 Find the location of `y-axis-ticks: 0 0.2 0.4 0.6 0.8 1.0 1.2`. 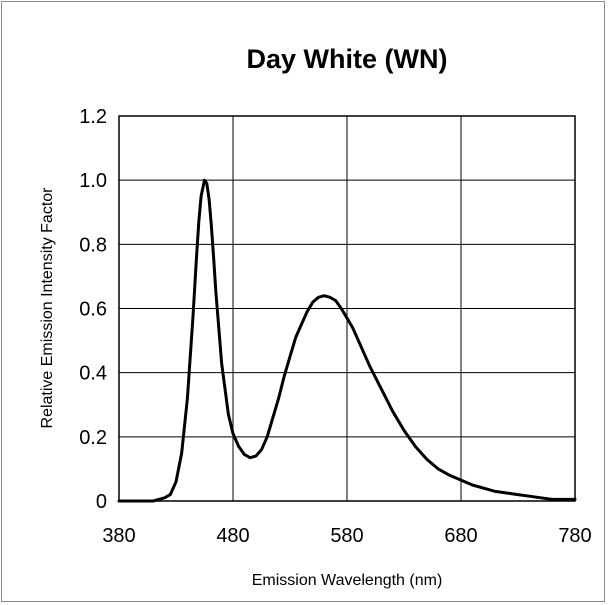

y-axis-ticks: 0 0.2 0.4 0.6 0.8 1.0 1.2 is located at coordinates (93, 309).